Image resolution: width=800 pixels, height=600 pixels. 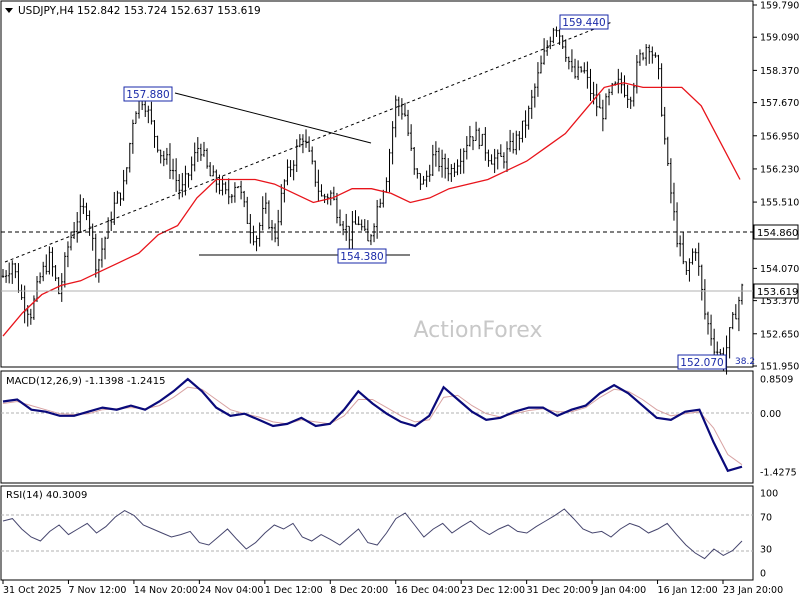 What do you see at coordinates (779, 169) in the screenshot?
I see `price-tick-label: 156.230` at bounding box center [779, 169].